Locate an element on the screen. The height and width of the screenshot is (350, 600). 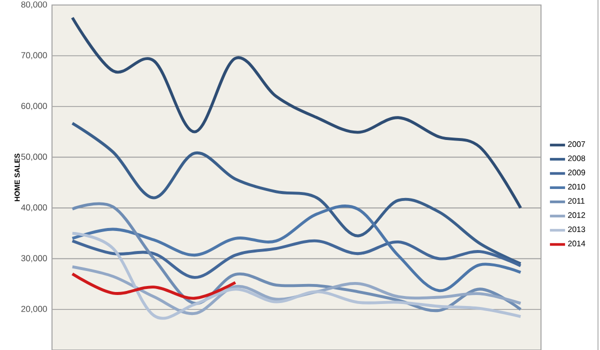
y-tick-label: 60,000 is located at coordinates (34, 106).